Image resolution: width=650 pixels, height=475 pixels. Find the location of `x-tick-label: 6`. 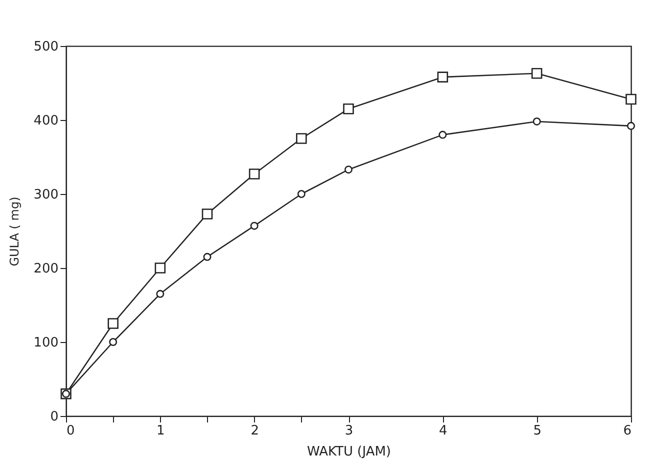

x-tick-label: 6 is located at coordinates (627, 431).